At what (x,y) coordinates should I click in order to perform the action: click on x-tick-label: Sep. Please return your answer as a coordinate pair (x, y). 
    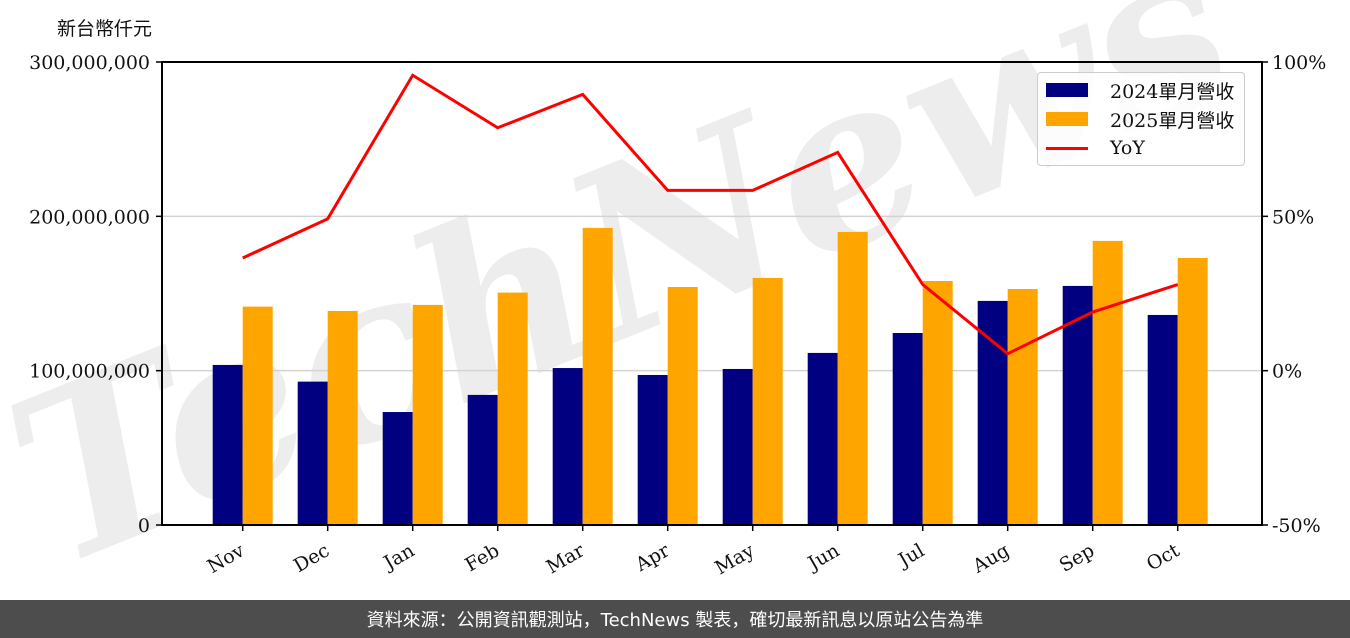
    Looking at the image, I should click on (1077, 557).